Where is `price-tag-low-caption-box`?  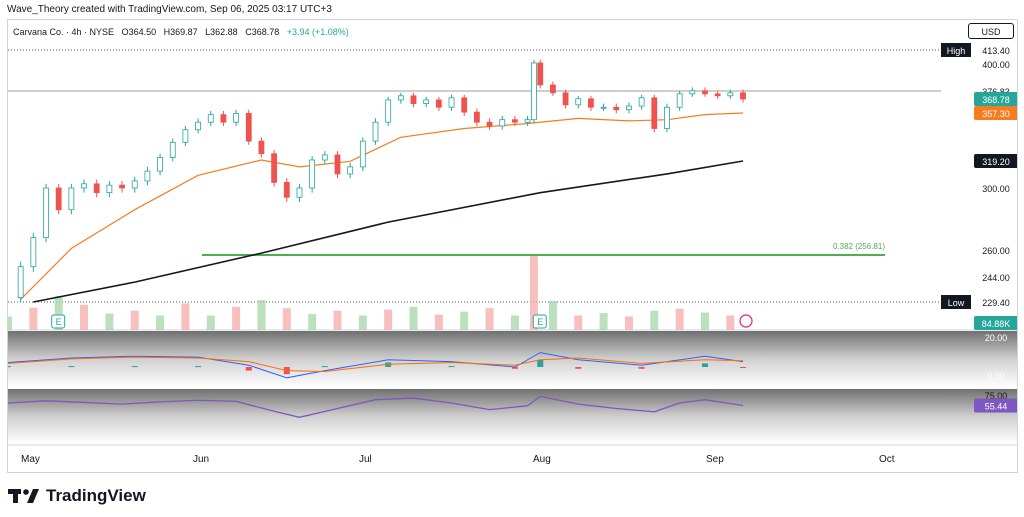 price-tag-low-caption-box is located at coordinates (956, 302).